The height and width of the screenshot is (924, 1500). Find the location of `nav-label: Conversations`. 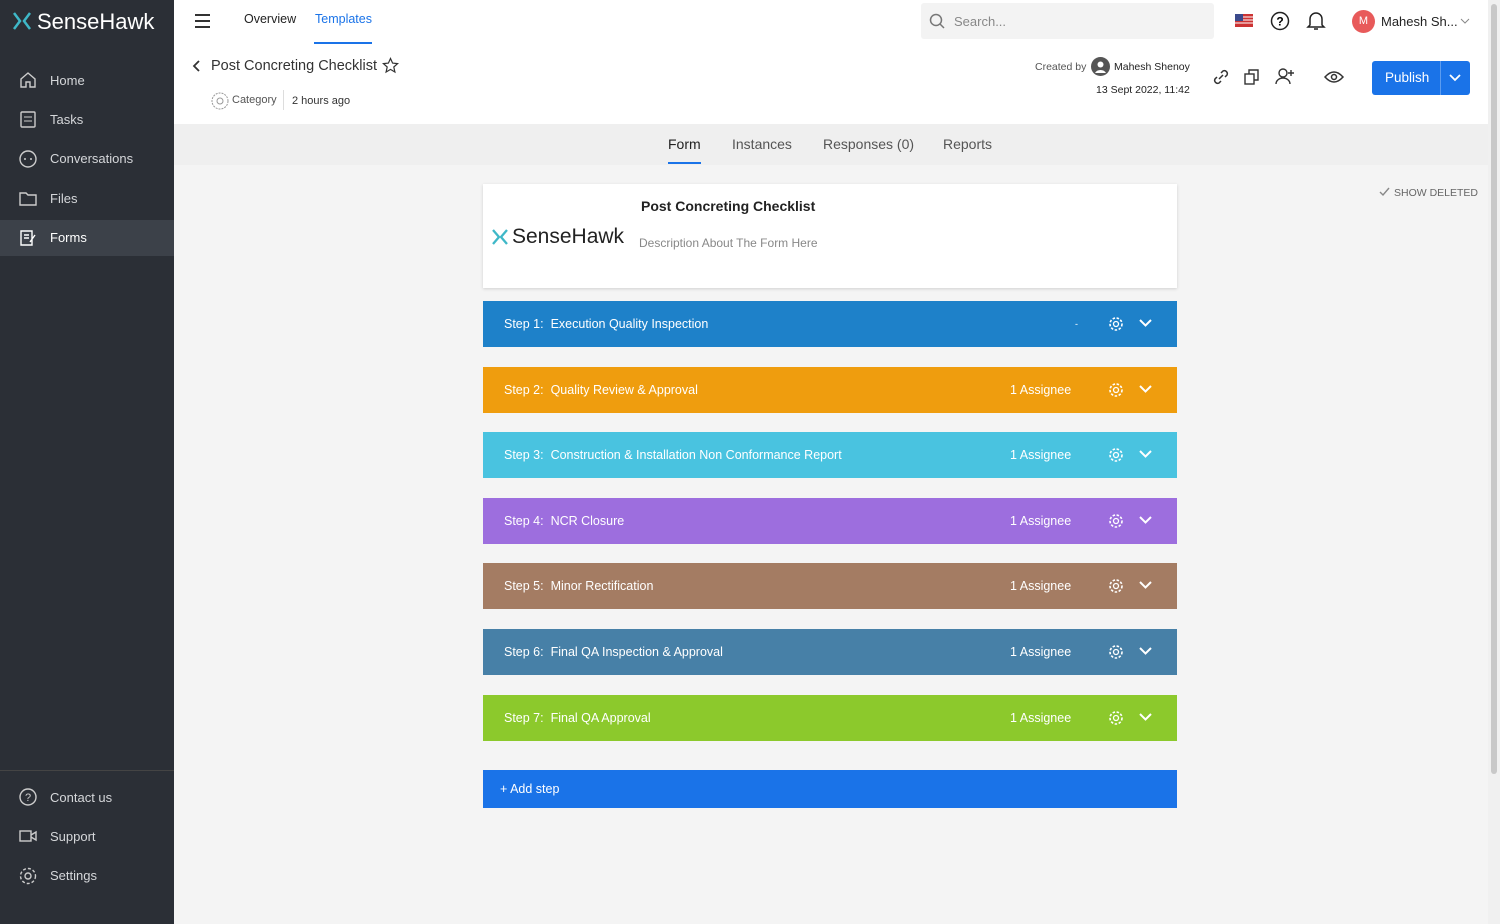

nav-label: Conversations is located at coordinates (92, 159).